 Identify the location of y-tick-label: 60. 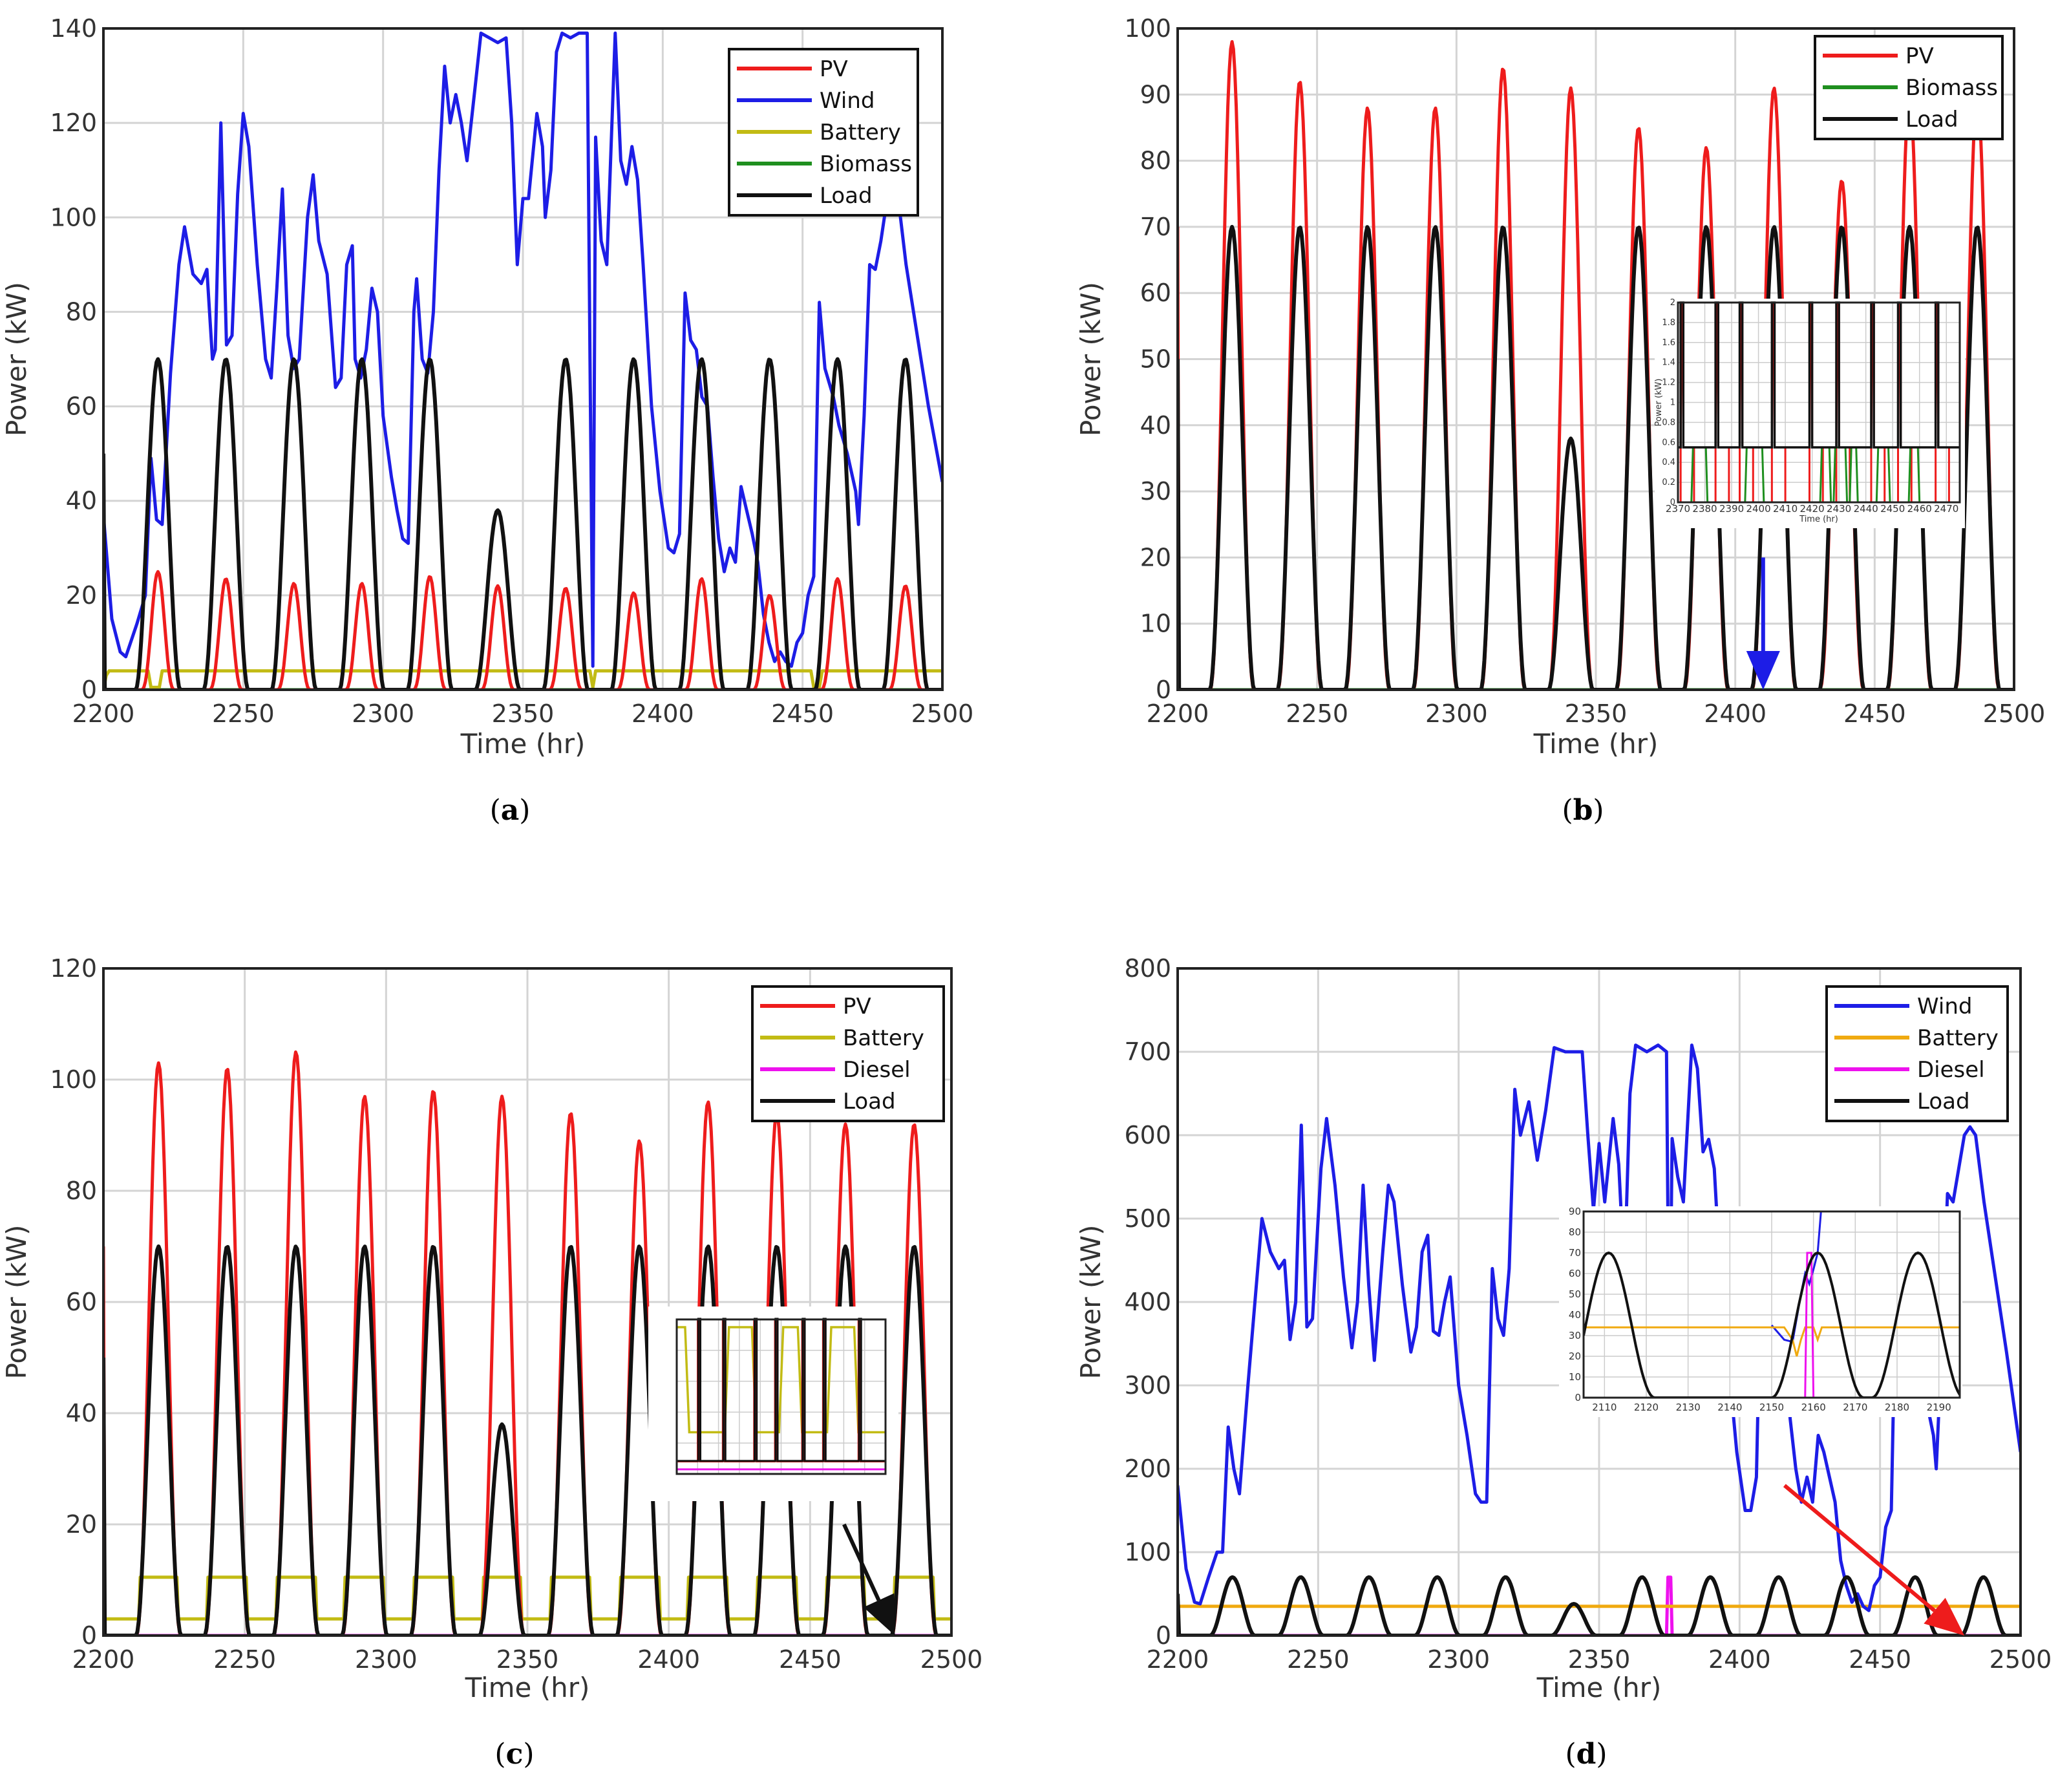
(81, 1302).